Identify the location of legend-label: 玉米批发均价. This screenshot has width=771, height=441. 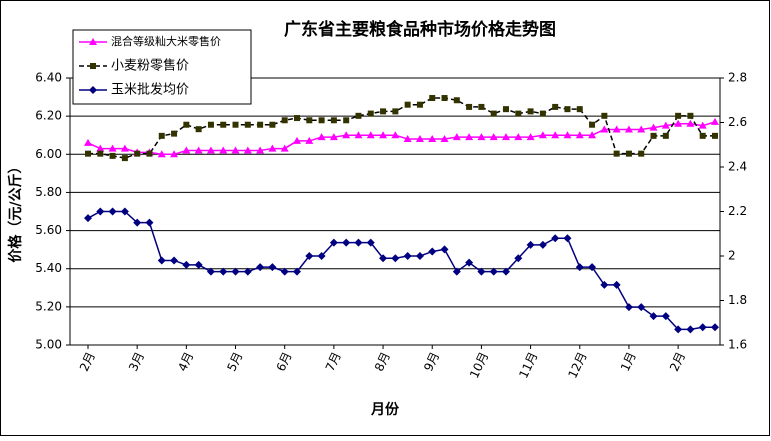
(150, 90).